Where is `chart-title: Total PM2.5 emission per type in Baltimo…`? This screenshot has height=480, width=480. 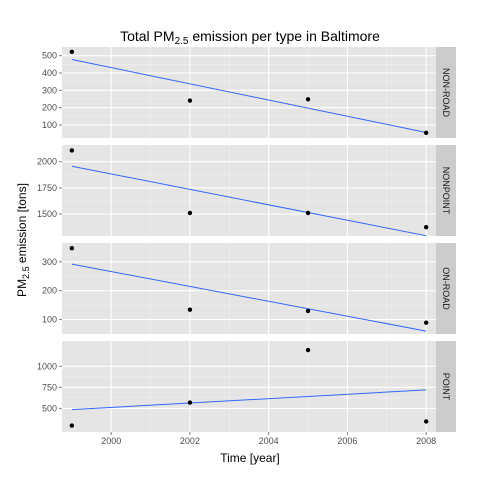 chart-title: Total PM2.5 emission per type in Baltimo… is located at coordinates (250, 37).